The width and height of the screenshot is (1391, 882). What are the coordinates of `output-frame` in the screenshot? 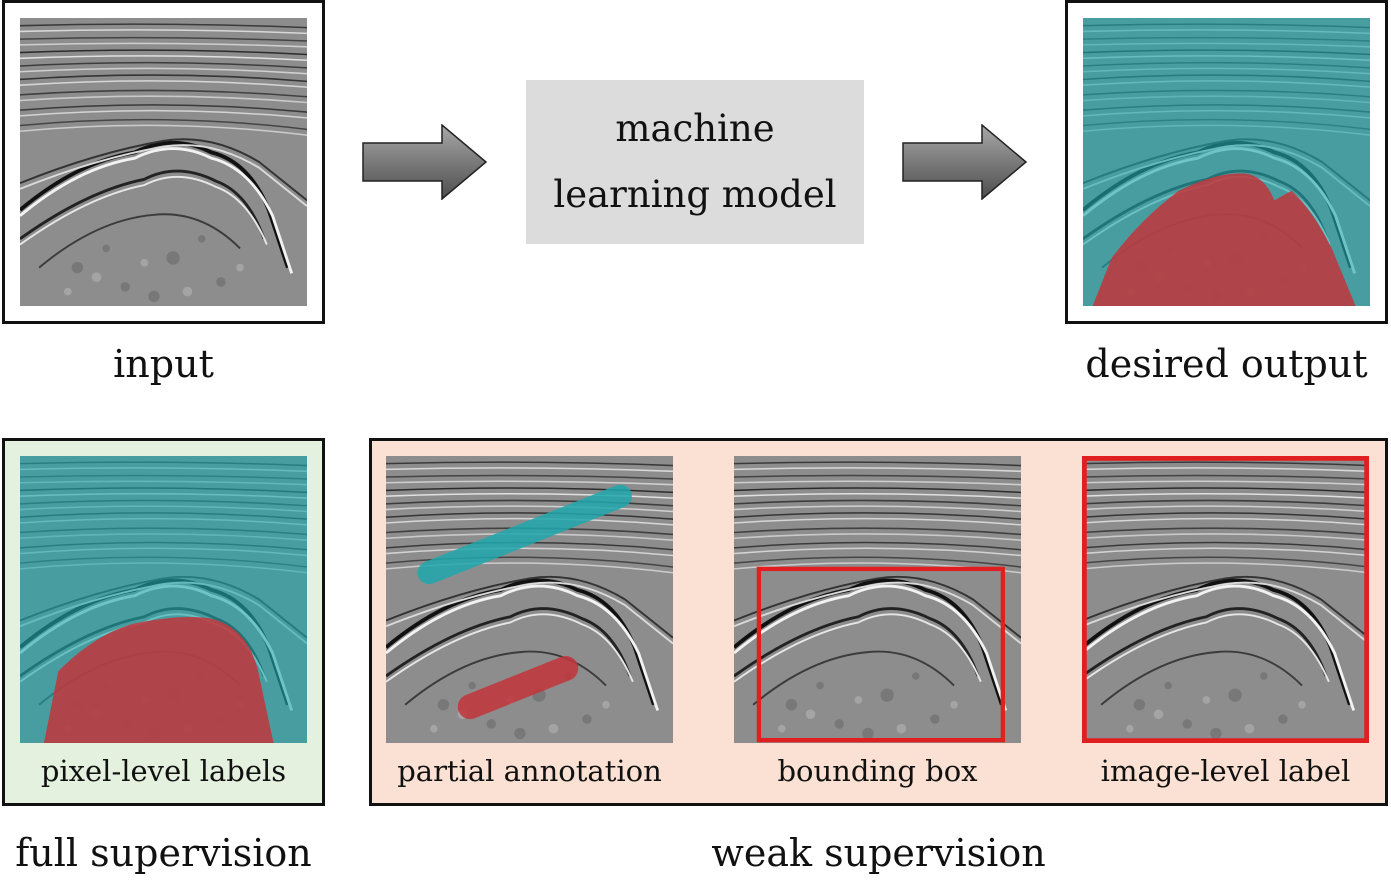 It's located at (1226, 162).